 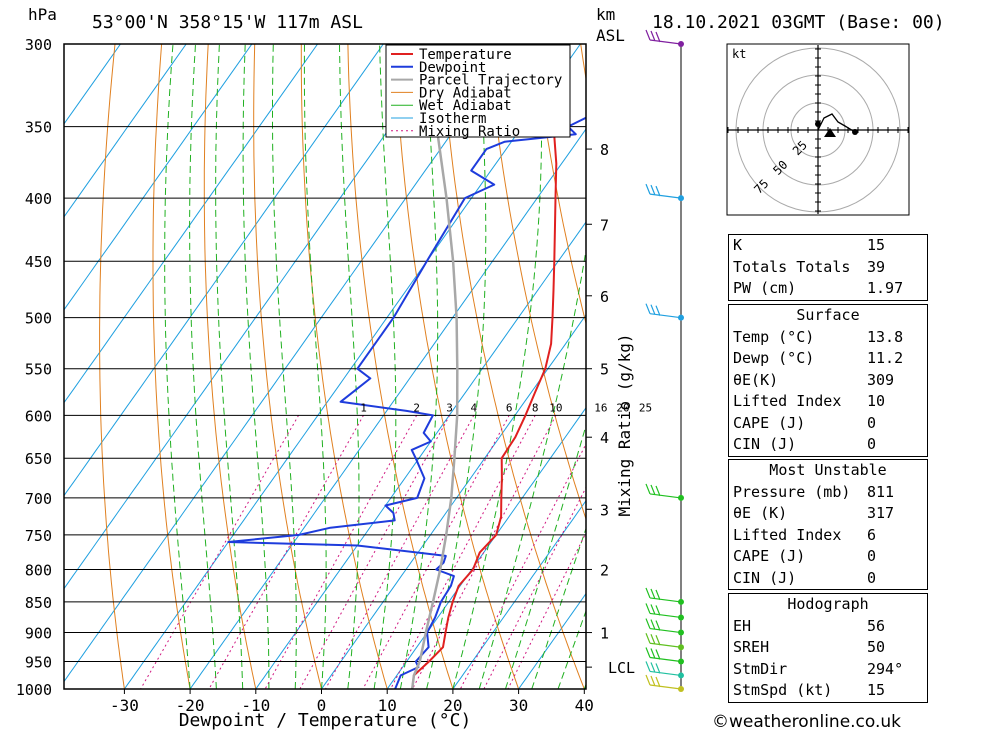 I want to click on row-value: 11.2, so click(x=885, y=358).